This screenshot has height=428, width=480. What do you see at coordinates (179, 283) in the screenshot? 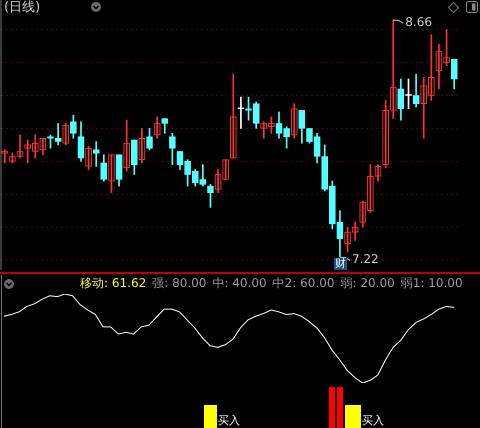
I see `text: 强: 80.00` at bounding box center [179, 283].